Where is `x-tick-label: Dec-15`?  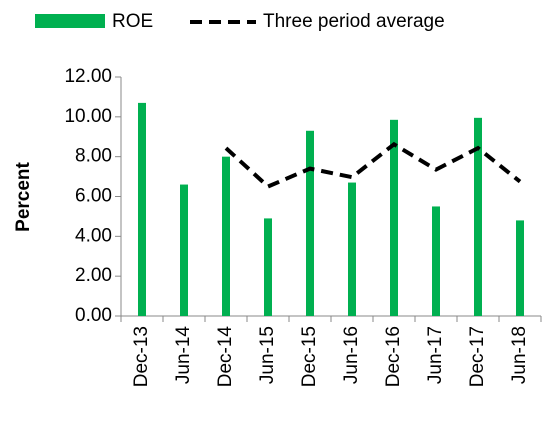
x-tick-label: Dec-15 is located at coordinates (309, 356).